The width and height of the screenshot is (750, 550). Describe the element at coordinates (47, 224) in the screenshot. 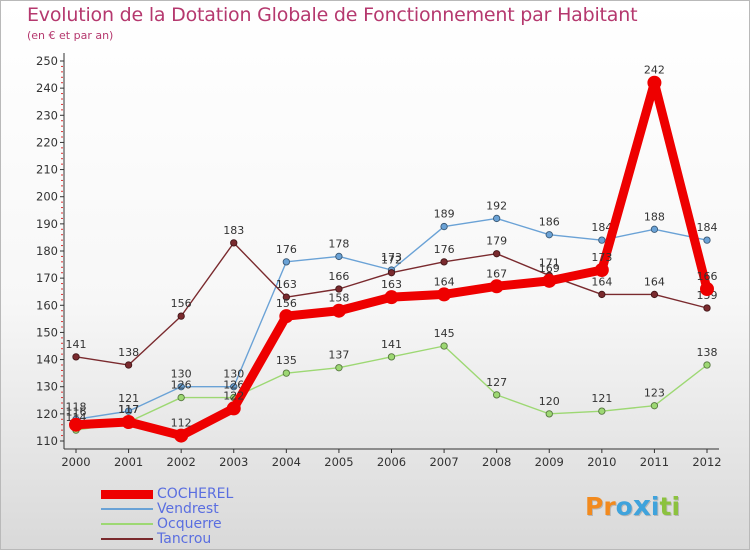

I see `y-tick-label: 190` at that location.